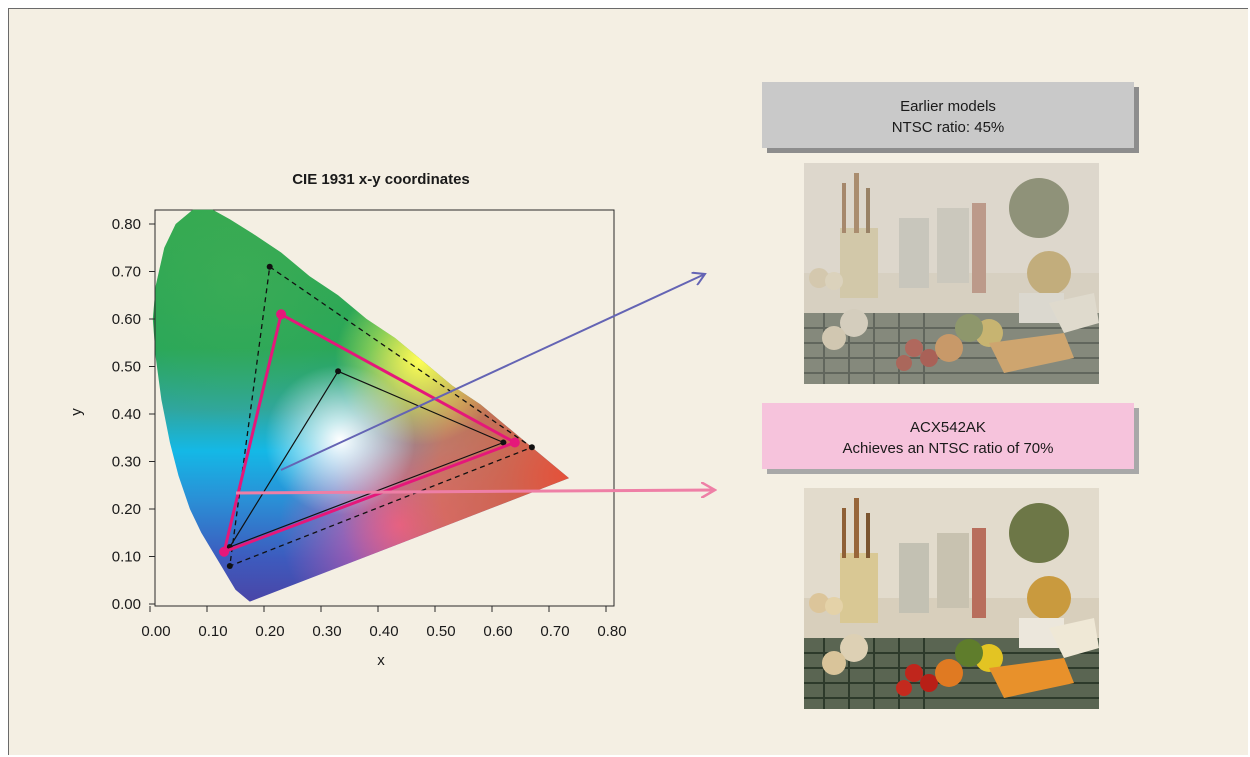  I want to click on y-axis: 0.00 0.10 0.20 0.30 0.40 0.50 0.60 0.70 0.80, so click(134, 411).